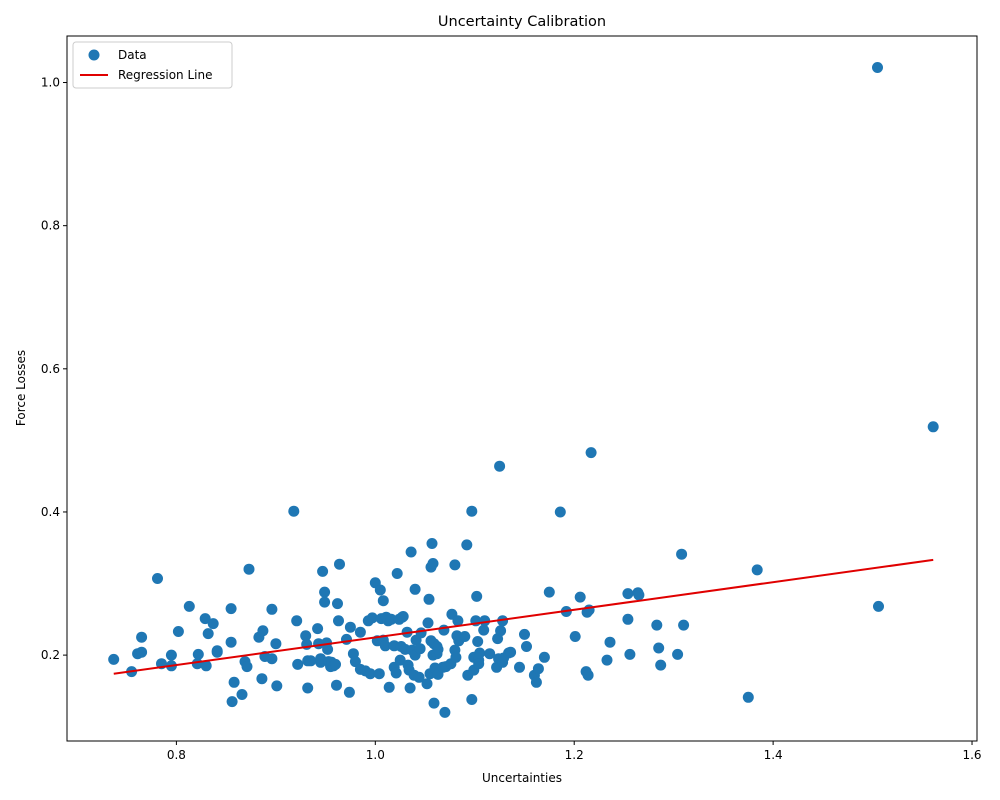  I want to click on x-axis-label: Uncertainties, so click(522, 778).